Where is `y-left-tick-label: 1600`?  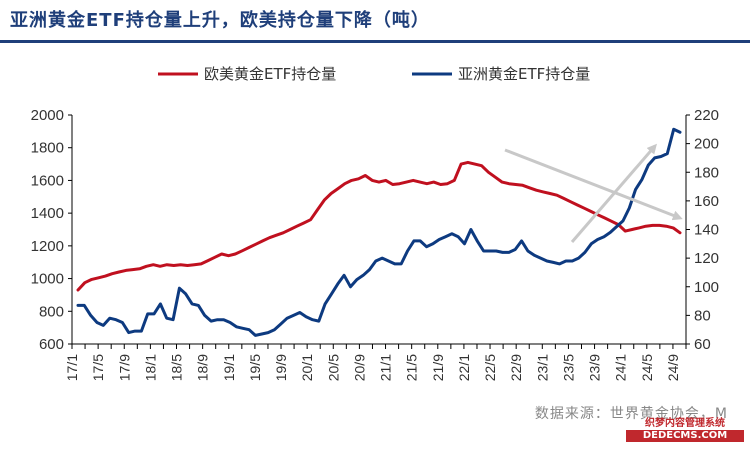 y-left-tick-label: 1600 is located at coordinates (47, 180).